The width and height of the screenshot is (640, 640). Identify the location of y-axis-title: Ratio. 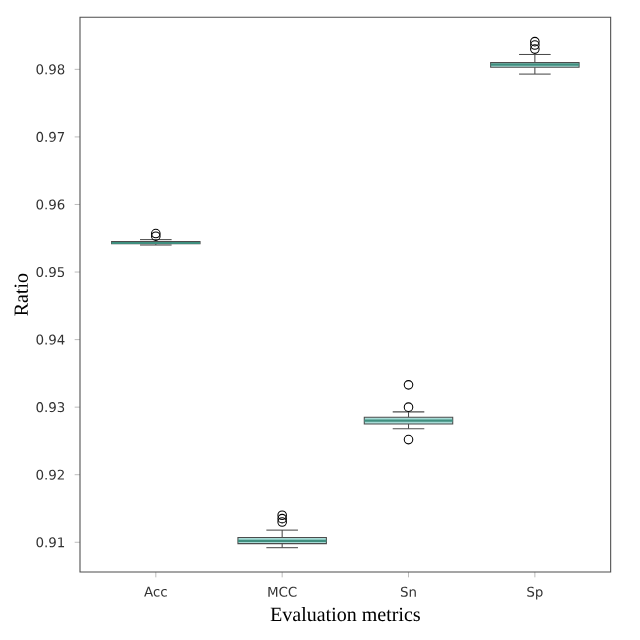
(21, 294).